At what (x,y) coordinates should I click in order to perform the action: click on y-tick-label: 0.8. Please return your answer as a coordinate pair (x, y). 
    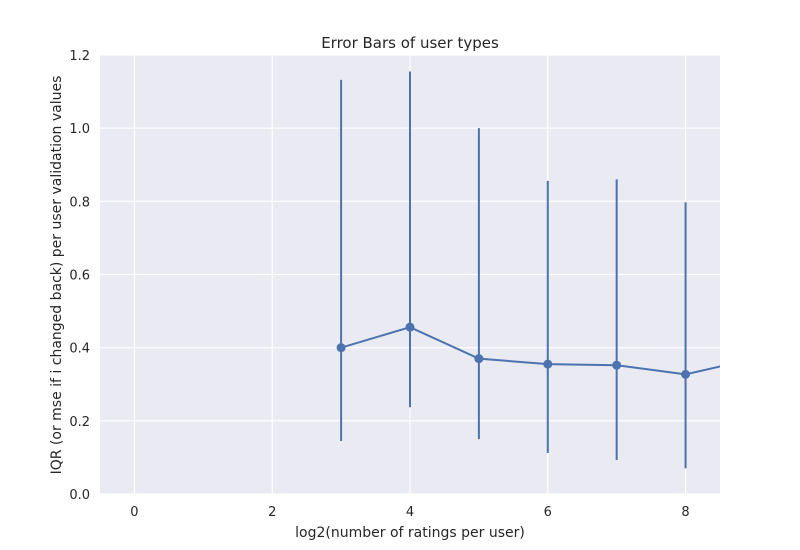
    Looking at the image, I should click on (79, 202).